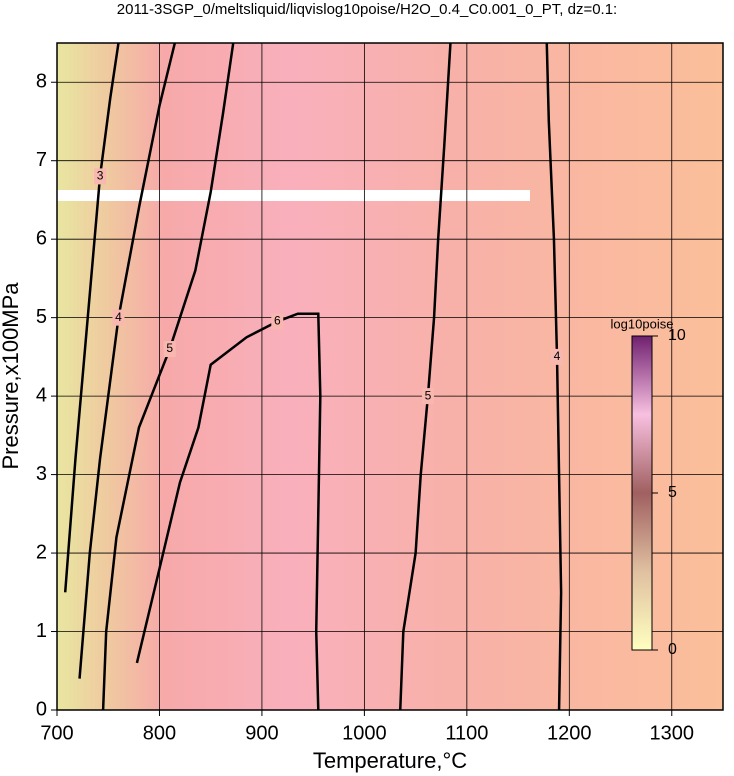  Describe the element at coordinates (159, 733) in the screenshot. I see `x-tick-label: 800` at that location.